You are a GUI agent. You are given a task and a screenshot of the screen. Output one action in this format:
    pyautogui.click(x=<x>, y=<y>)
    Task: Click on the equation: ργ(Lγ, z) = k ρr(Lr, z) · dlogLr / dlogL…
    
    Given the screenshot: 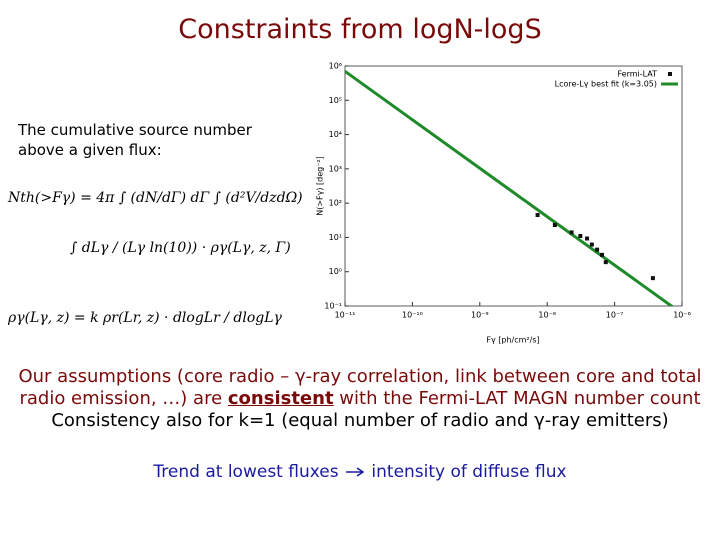 What is the action you would take?
    pyautogui.click(x=145, y=318)
    